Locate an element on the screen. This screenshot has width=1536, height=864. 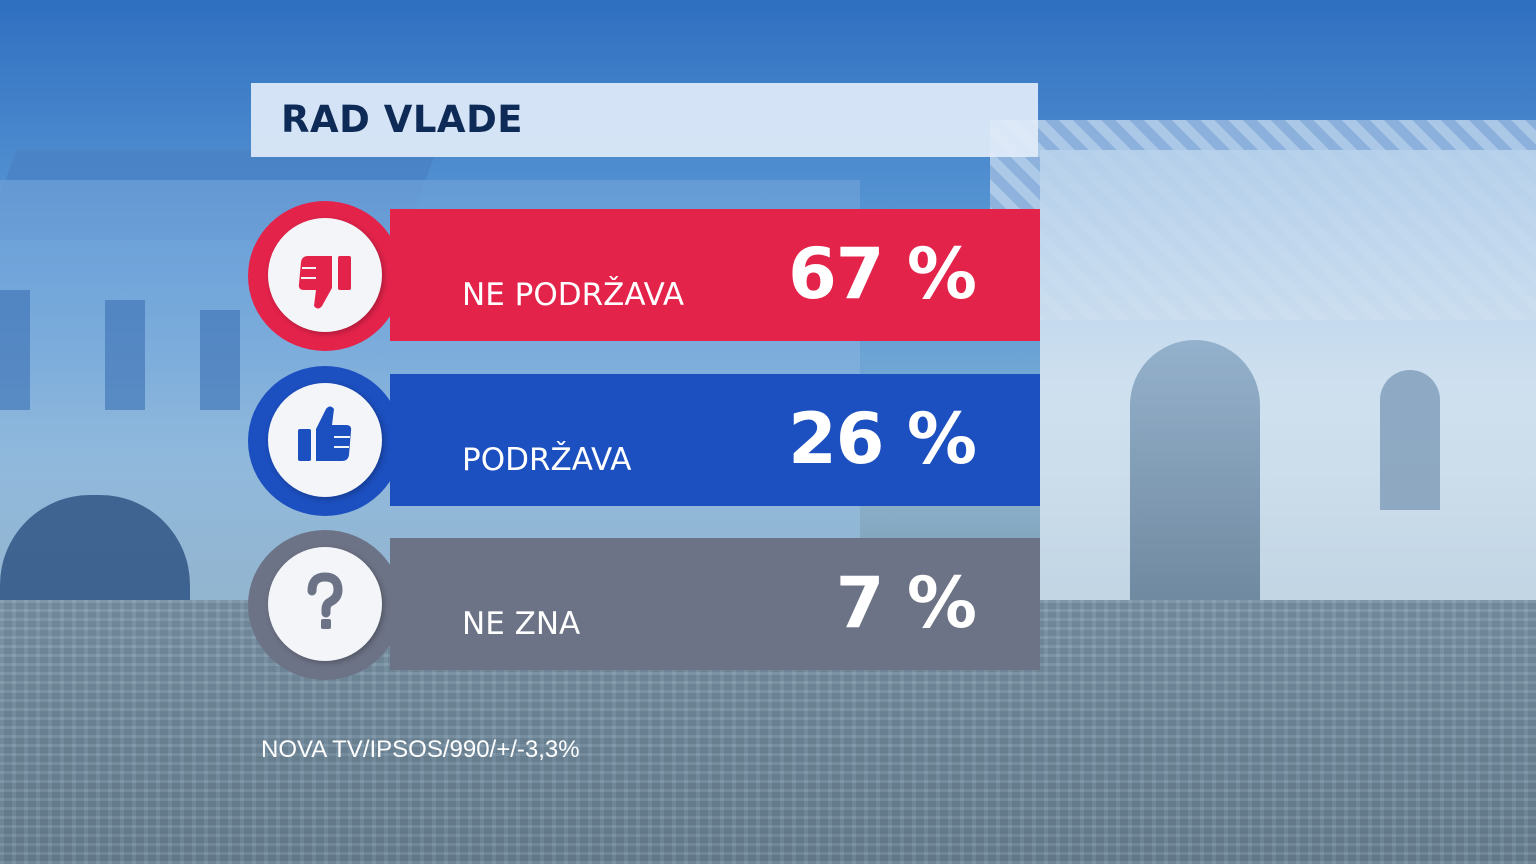
bar-ne-zna: NE ZNA 7 % is located at coordinates (715, 604).